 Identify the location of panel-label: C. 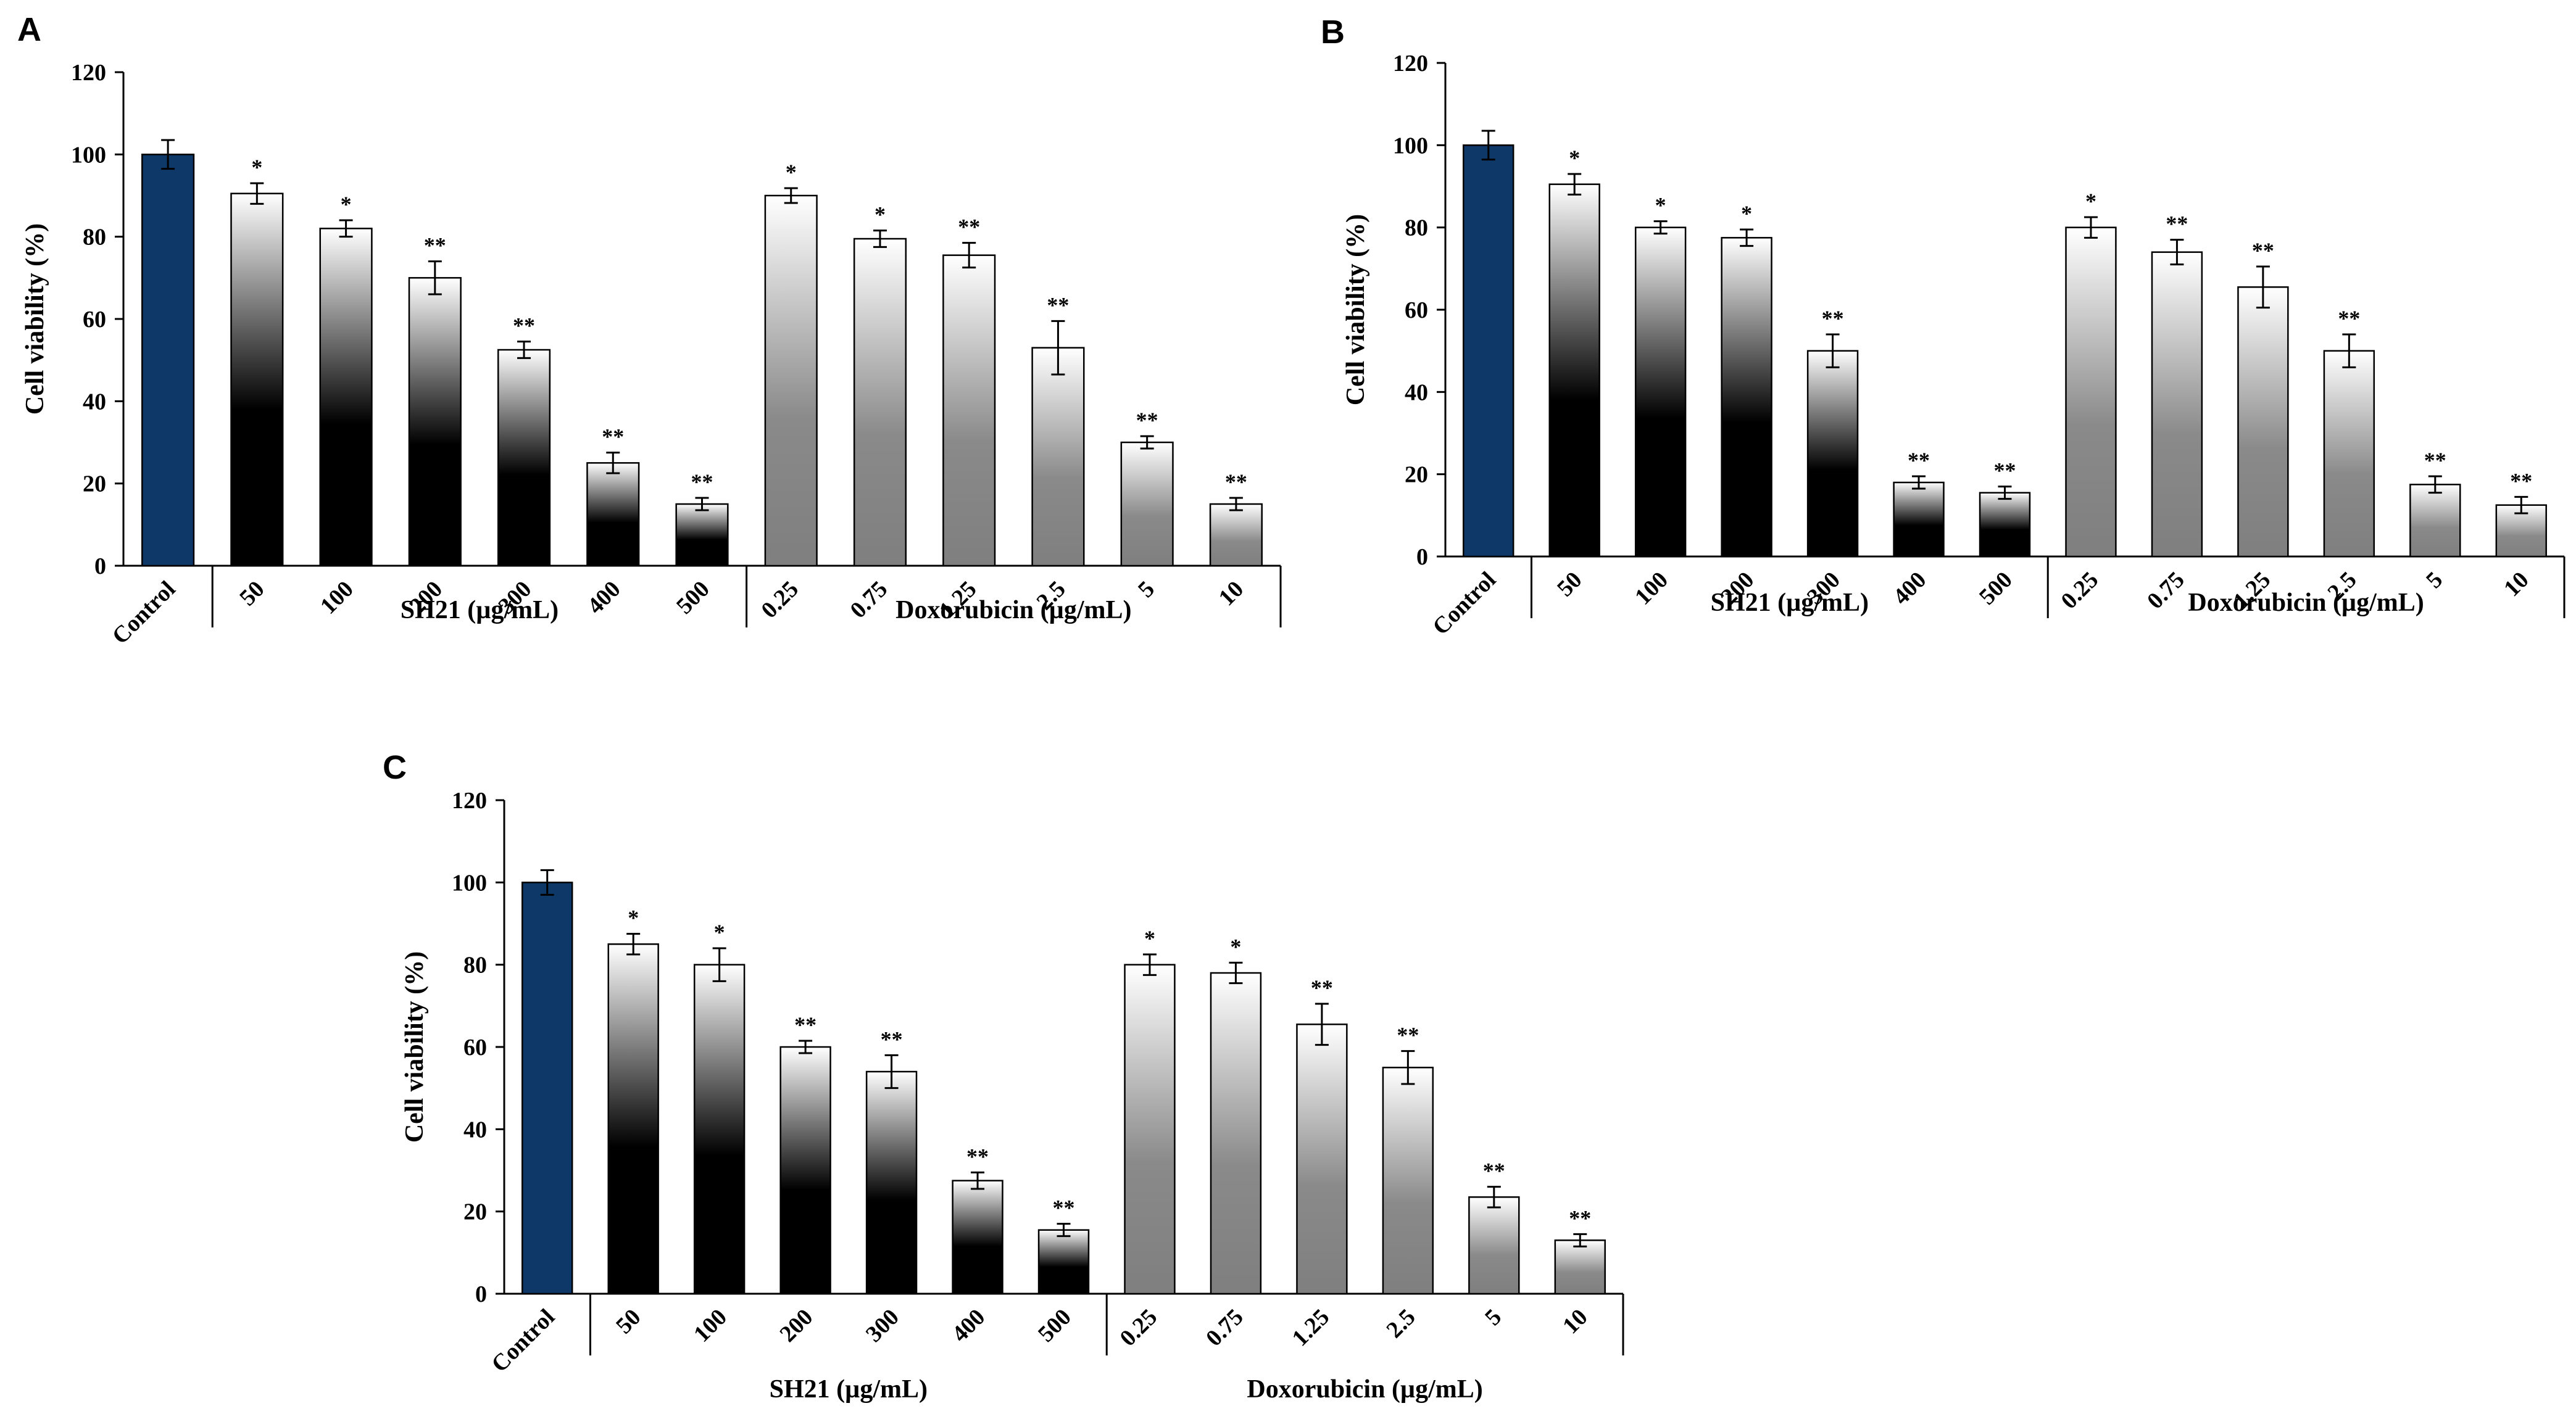
(395, 767).